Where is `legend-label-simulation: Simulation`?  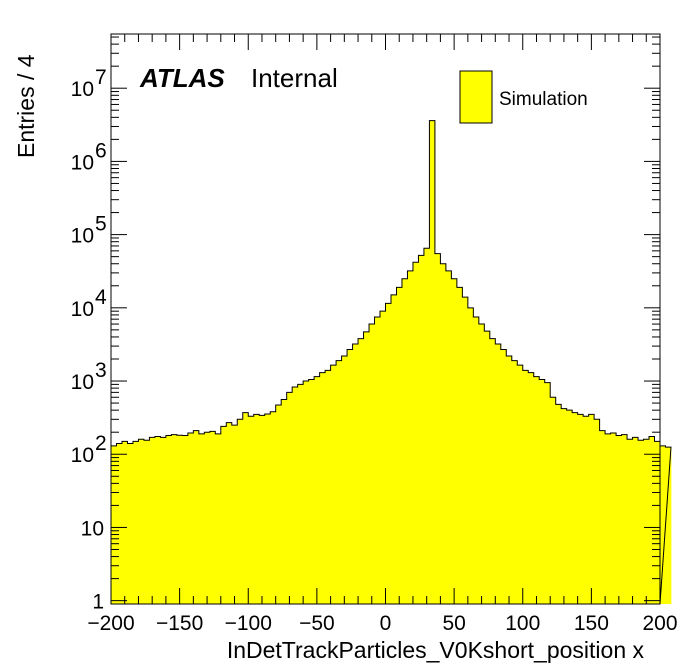
legend-label-simulation: Simulation is located at coordinates (543, 99).